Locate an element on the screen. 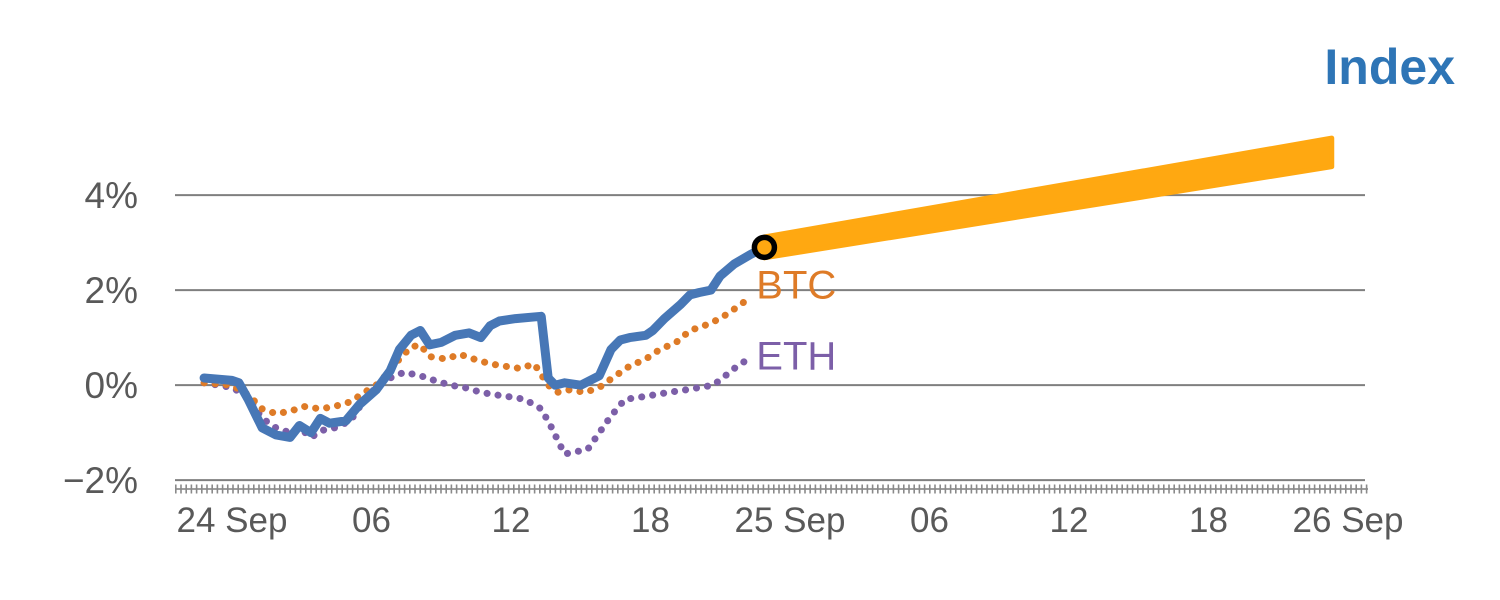 The width and height of the screenshot is (1500, 600). x-tick-label-6: 12 is located at coordinates (1069, 520).